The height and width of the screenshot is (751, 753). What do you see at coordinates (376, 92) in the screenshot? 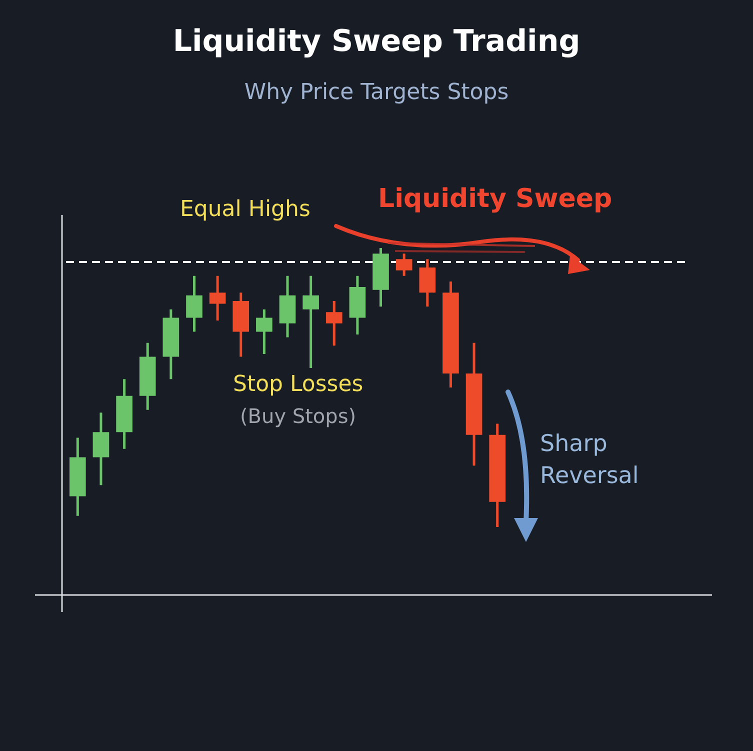
I see `chart-subtitle: Why Price Targets Stops` at bounding box center [376, 92].